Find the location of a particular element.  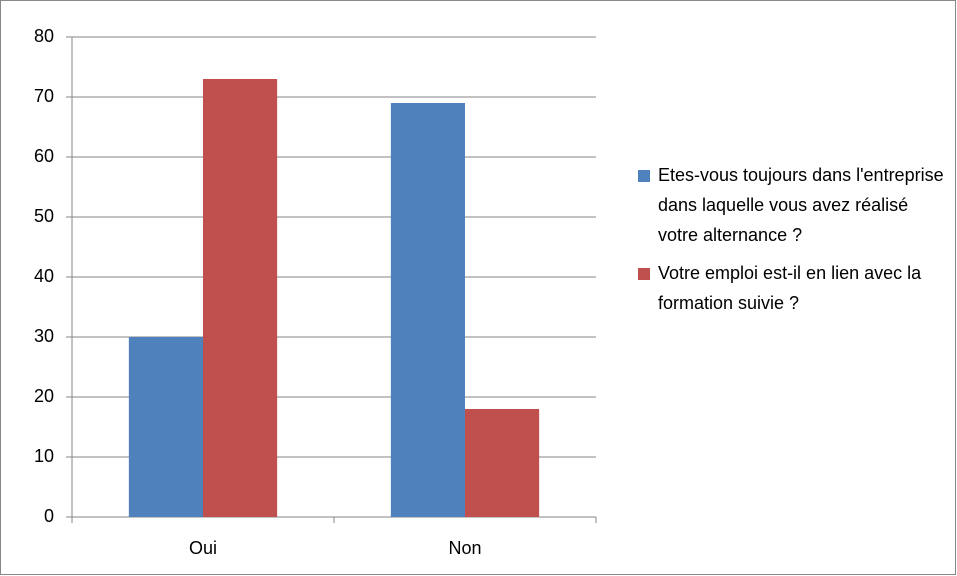

y-tick-label: 30 is located at coordinates (44, 336).